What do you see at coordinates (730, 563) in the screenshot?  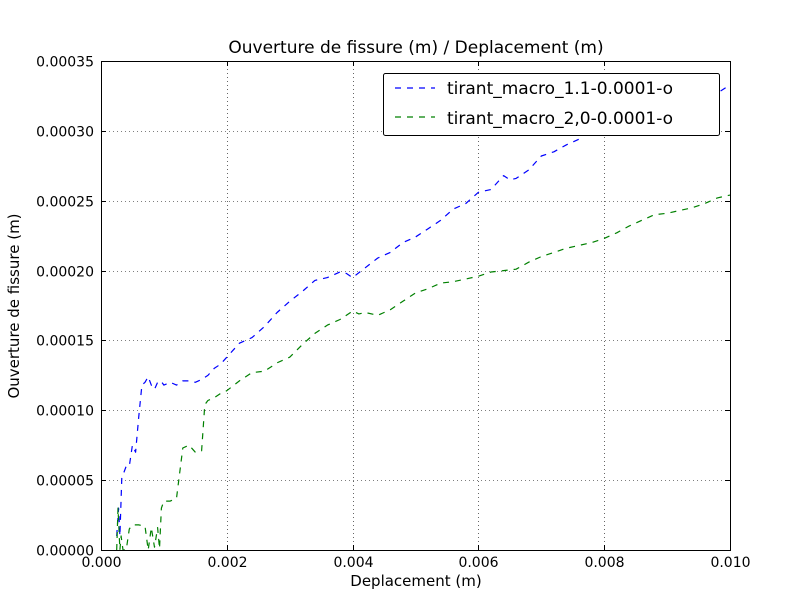 I see `x-tick-label: 0.010` at bounding box center [730, 563].